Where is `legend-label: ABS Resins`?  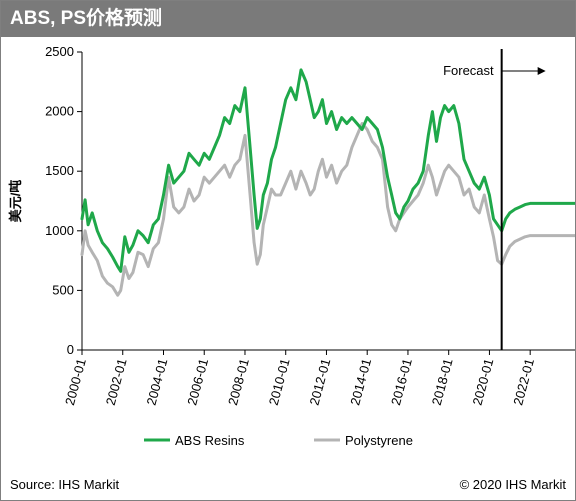
legend-label: ABS Resins is located at coordinates (210, 440).